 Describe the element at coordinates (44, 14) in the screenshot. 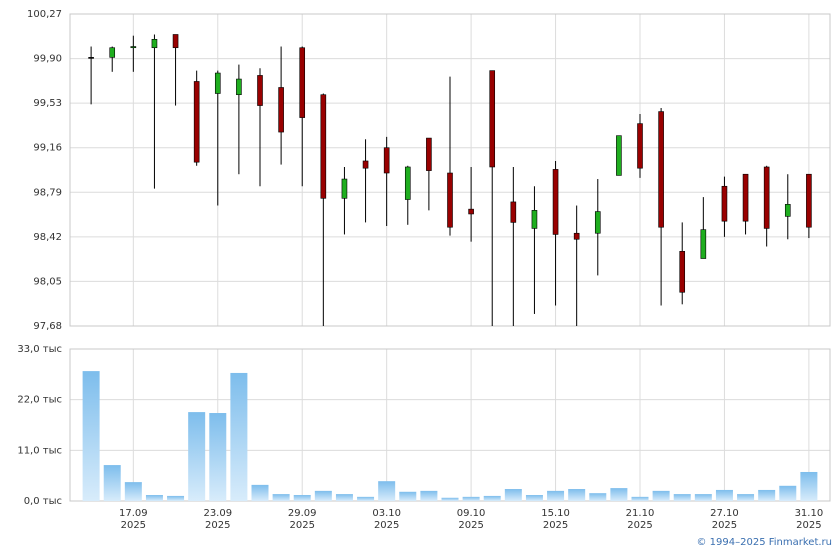

I see `y-tick-label: 100,27` at that location.